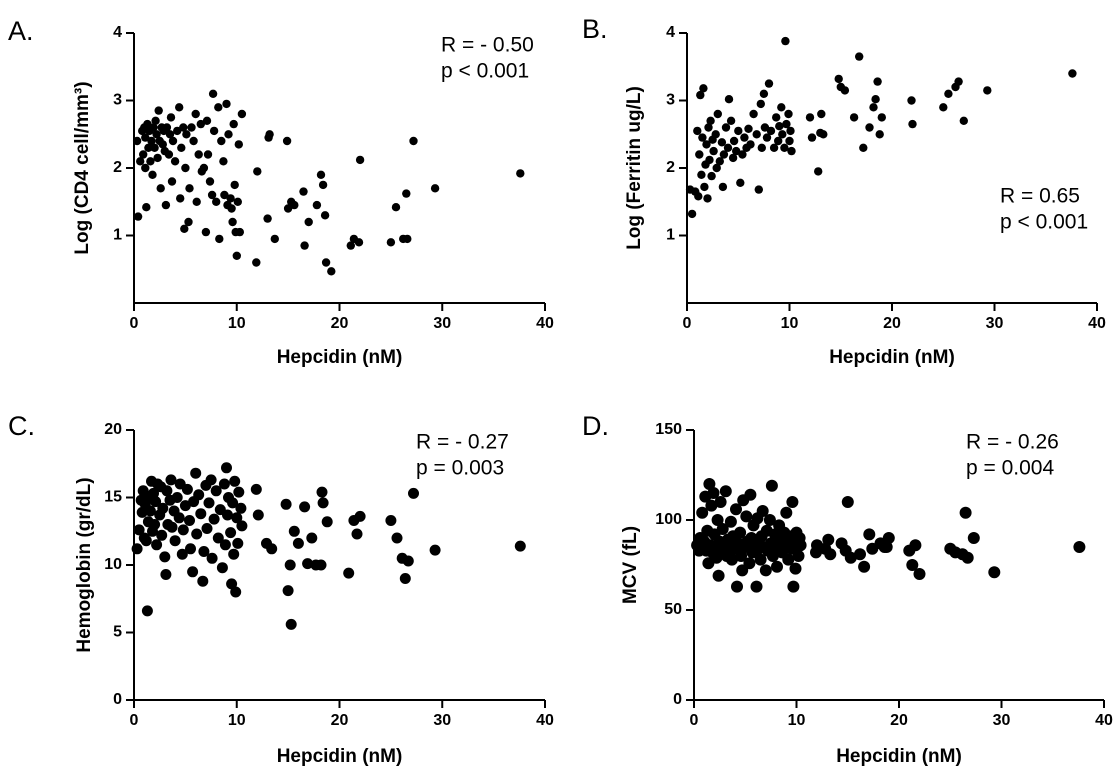  What do you see at coordinates (462, 442) in the screenshot?
I see `correlation-r: R = - 0.27` at bounding box center [462, 442].